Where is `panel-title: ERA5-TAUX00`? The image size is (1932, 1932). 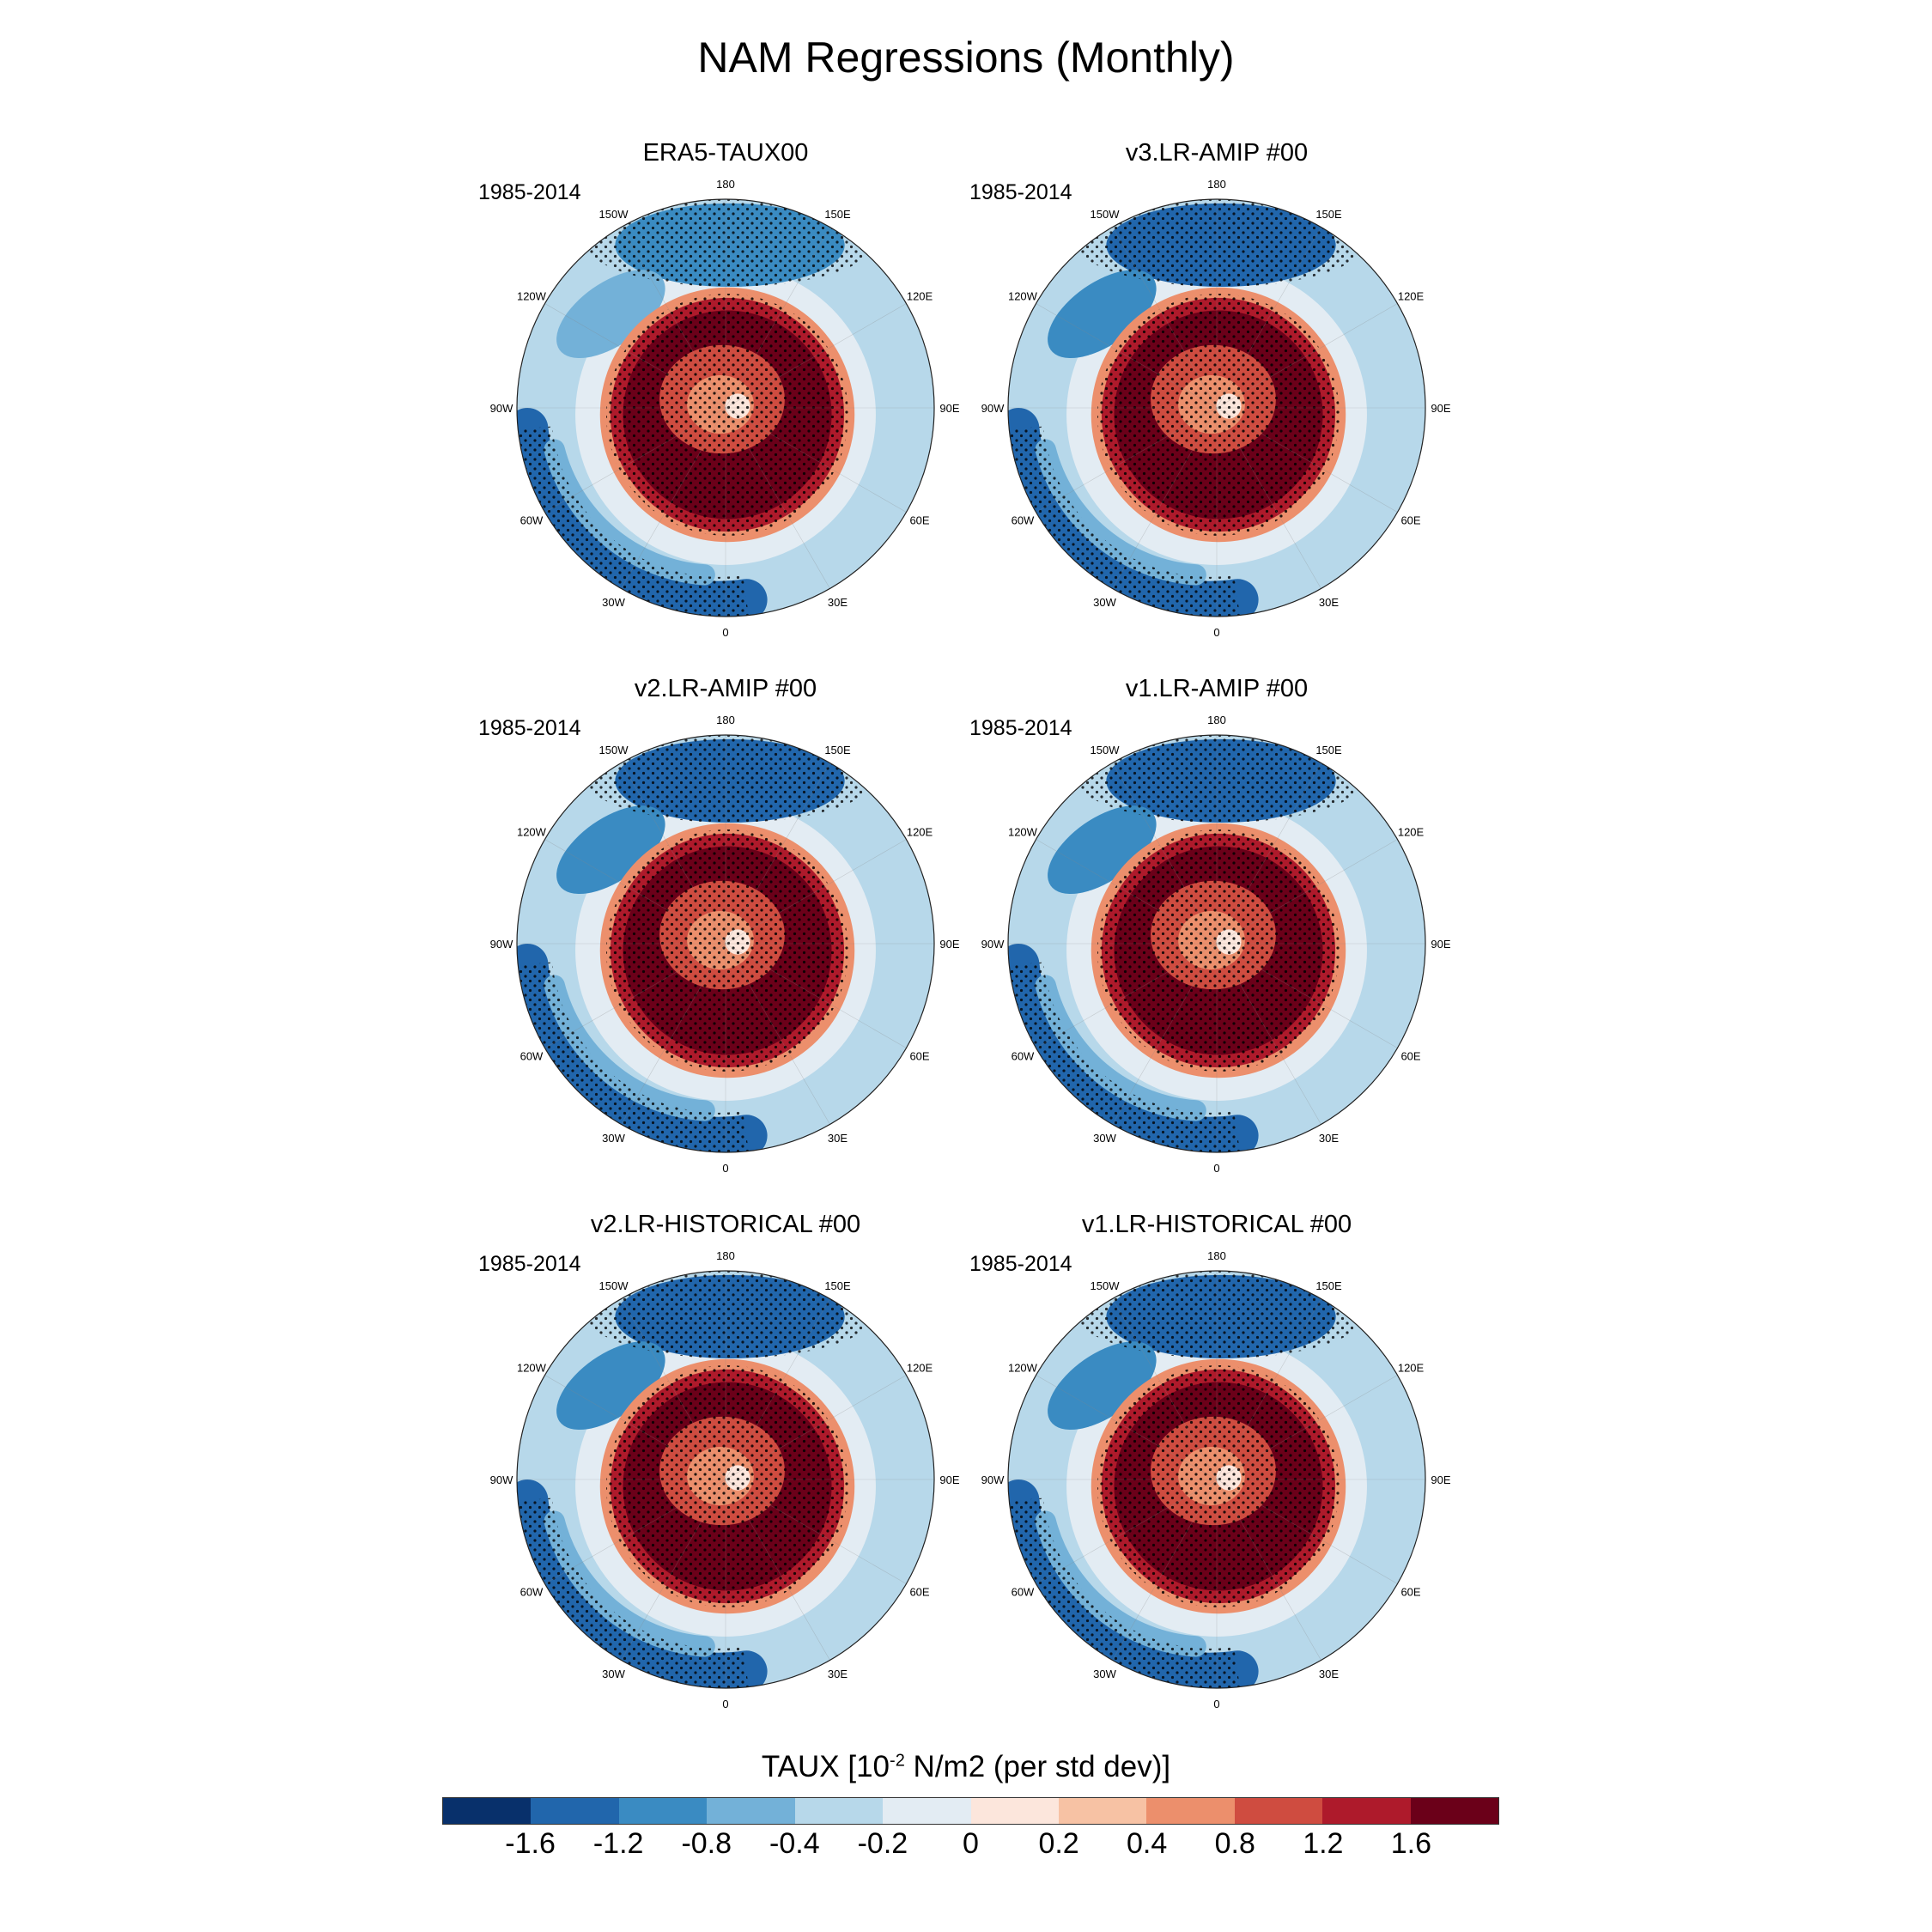 panel-title: ERA5-TAUX00 is located at coordinates (726, 153).